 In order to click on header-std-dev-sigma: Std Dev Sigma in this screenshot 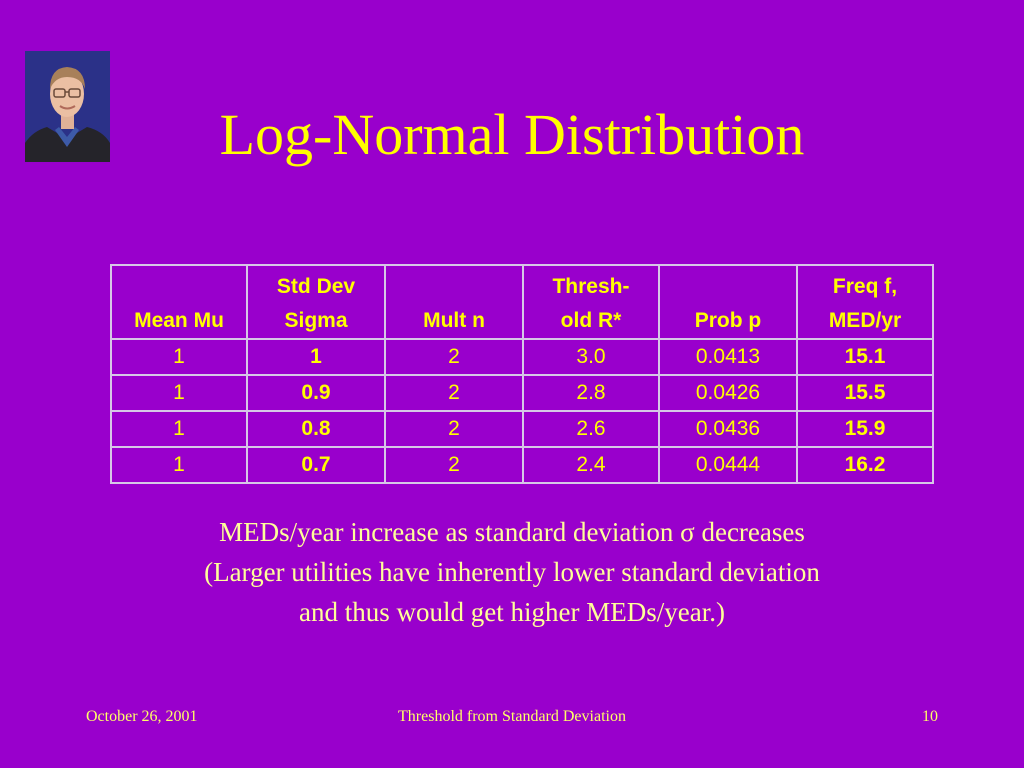, I will do `click(316, 302)`.